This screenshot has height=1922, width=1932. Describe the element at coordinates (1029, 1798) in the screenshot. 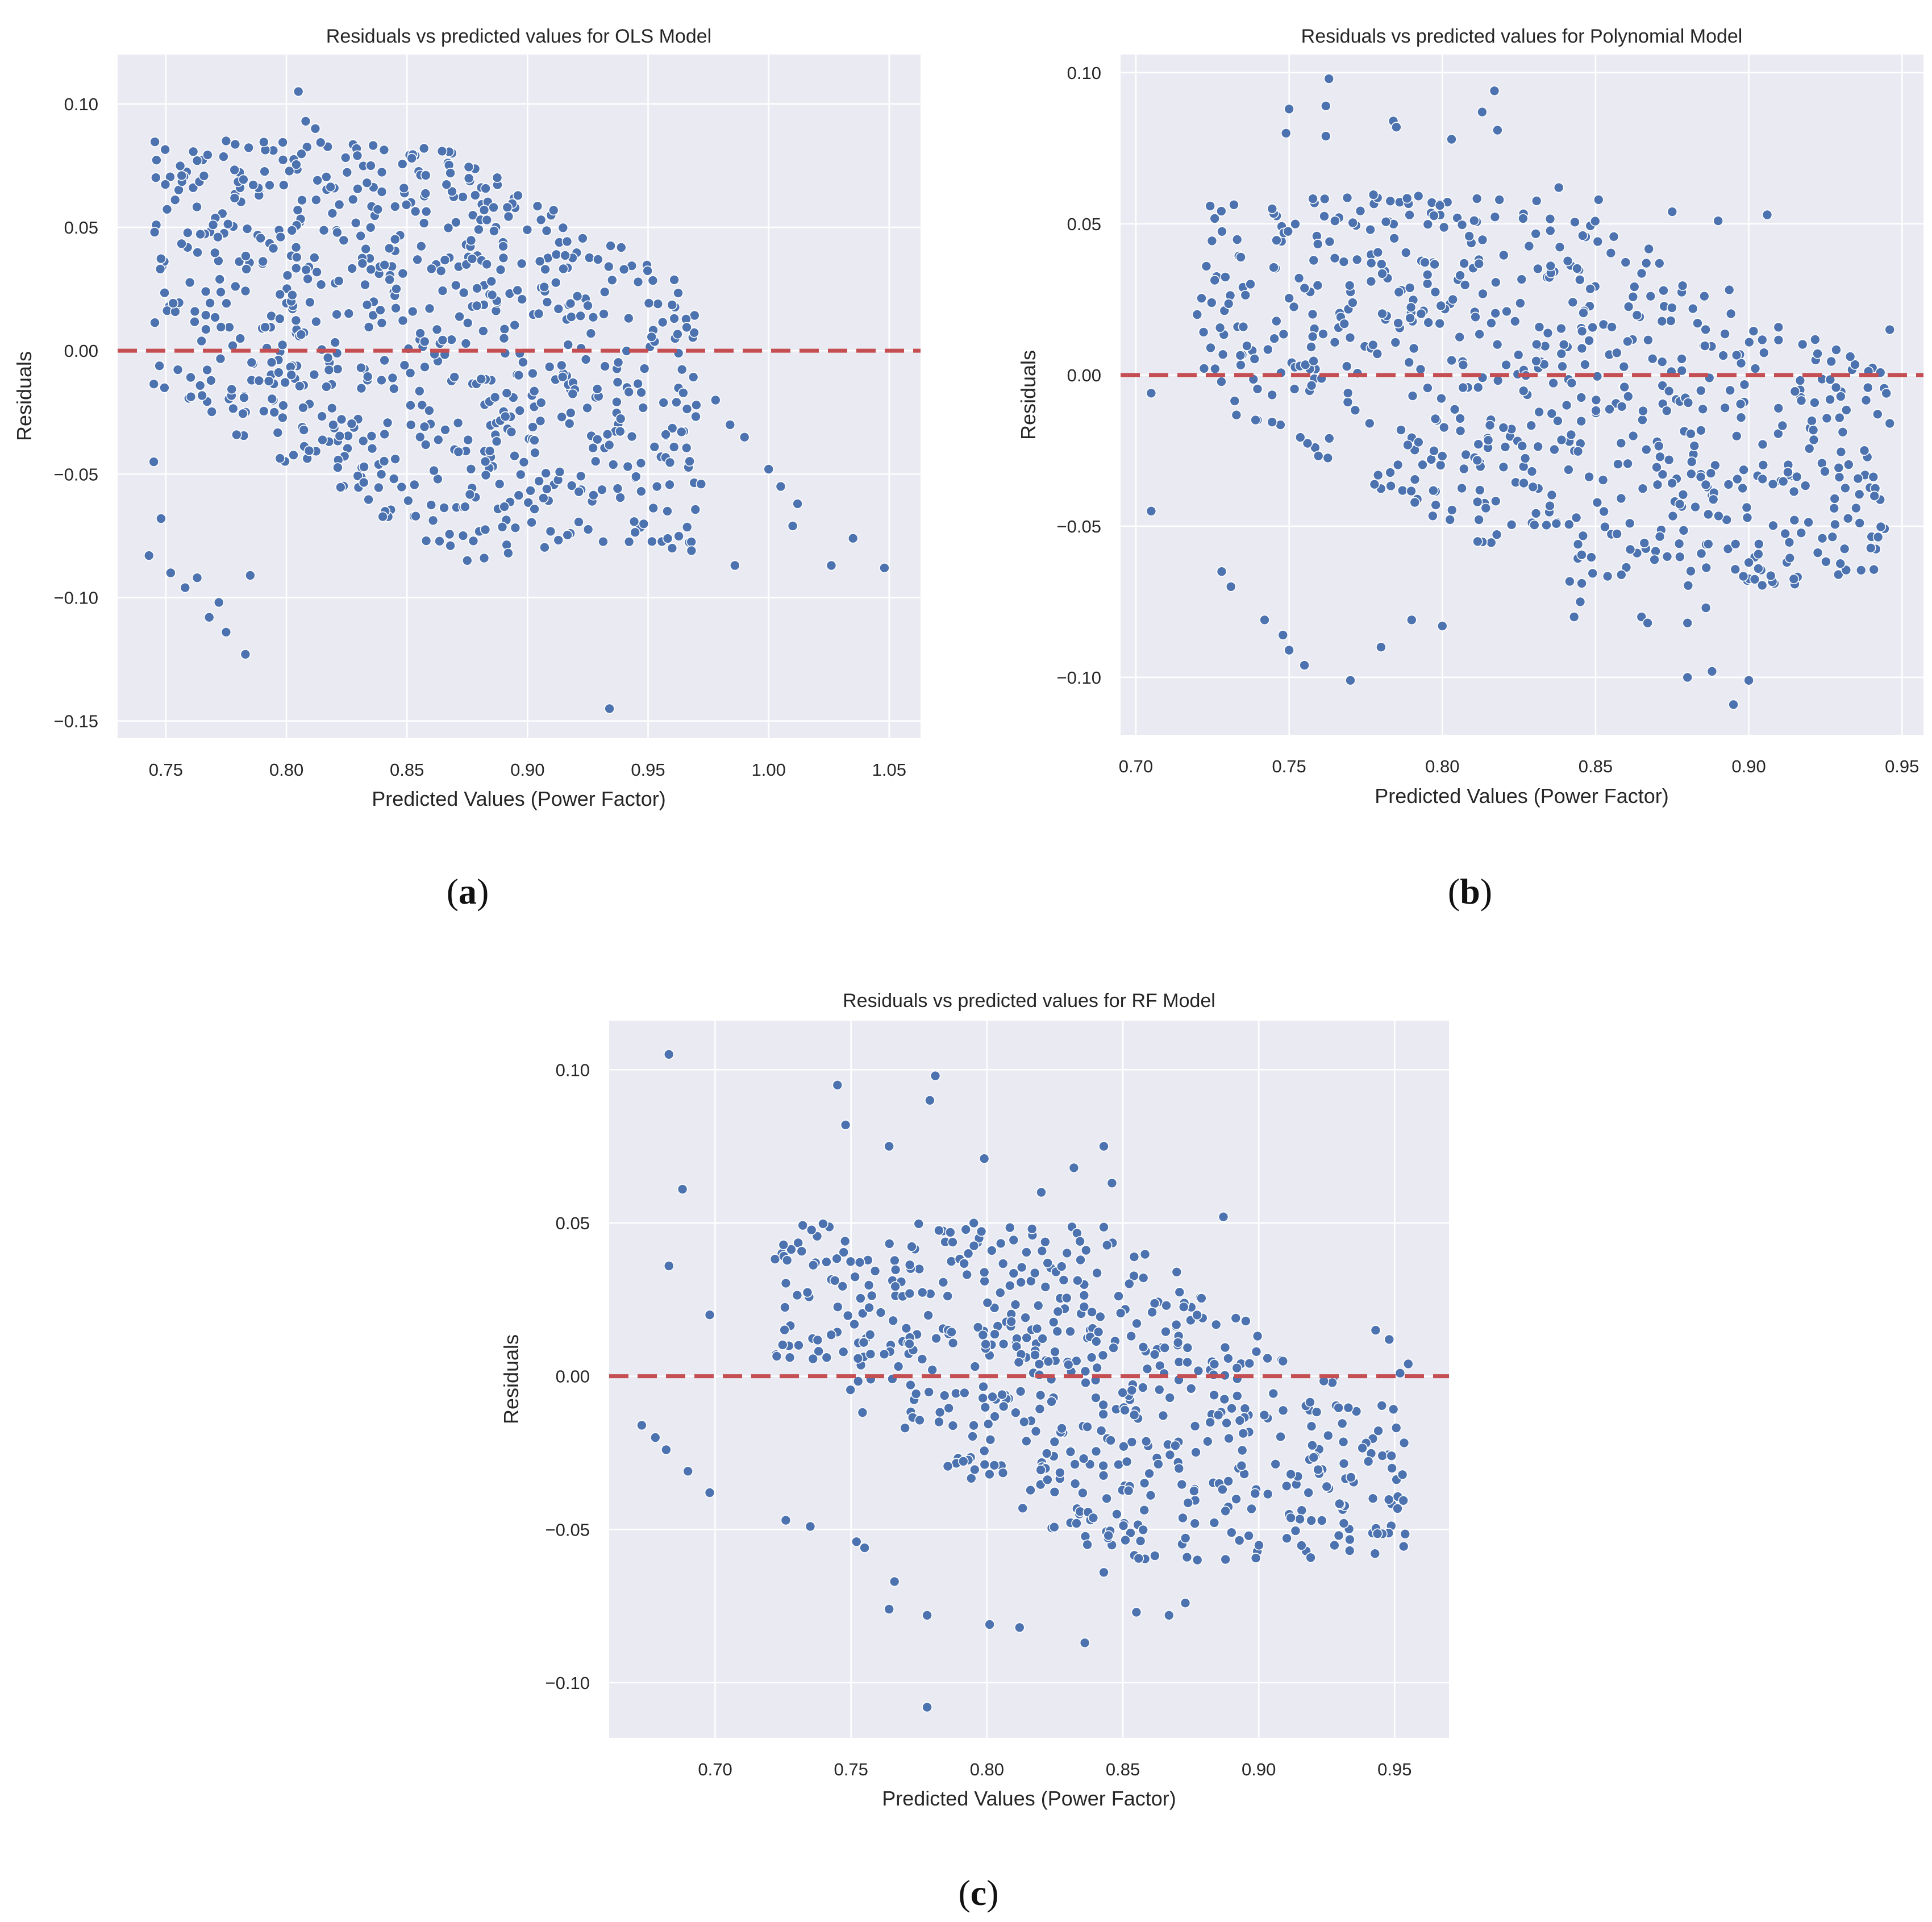

I see `x-axis-label-c: Predicted Values (Power Factor)` at that location.